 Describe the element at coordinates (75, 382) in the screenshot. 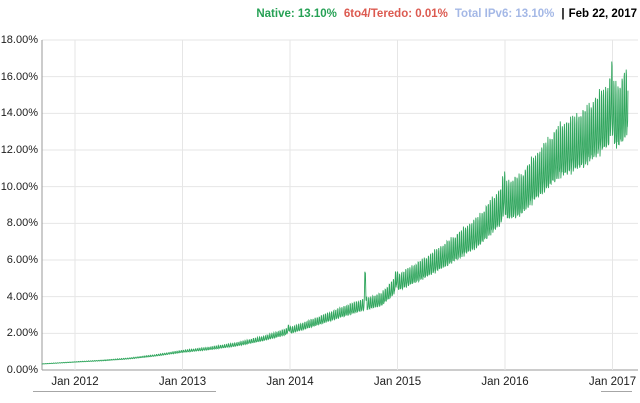

I see `x-axis-tick-label: Jan 2012` at that location.